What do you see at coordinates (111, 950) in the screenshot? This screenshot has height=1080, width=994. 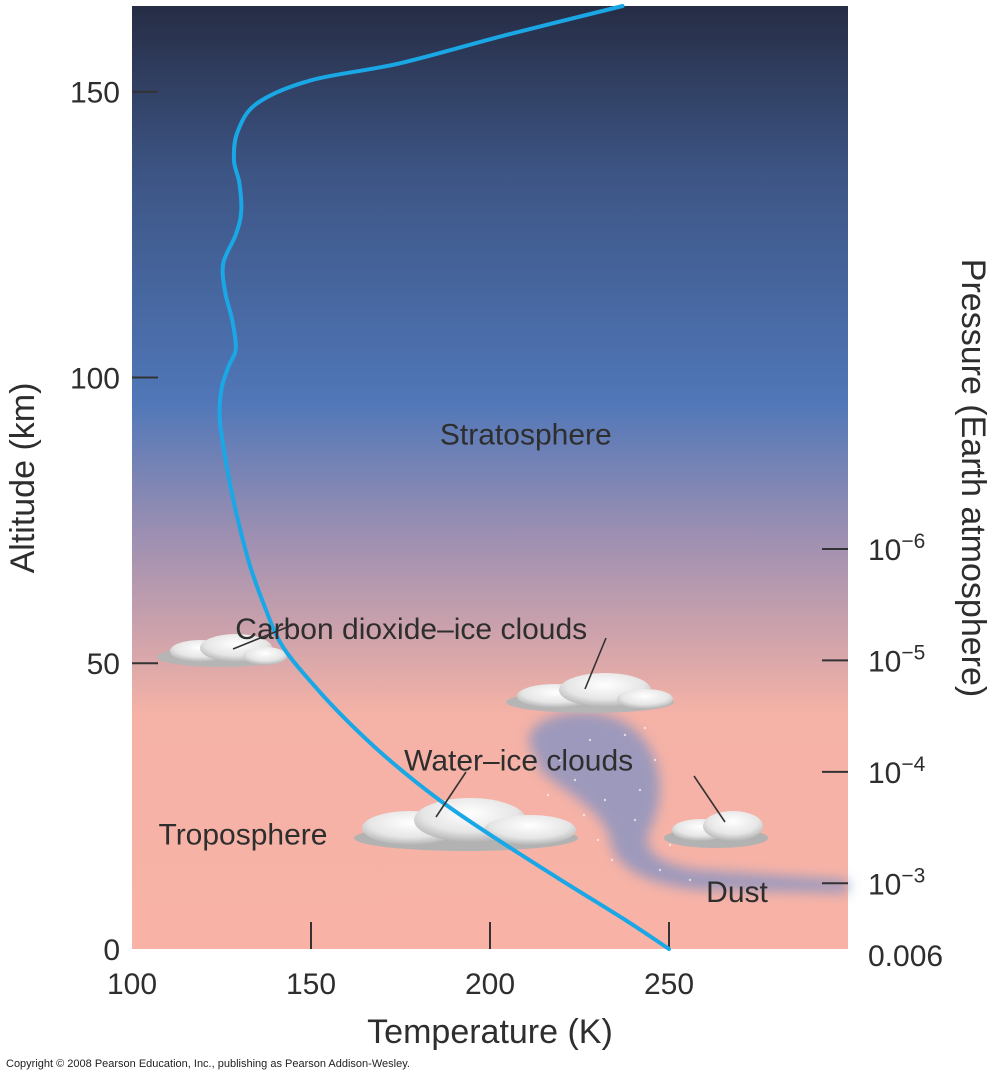 I see `y-tick-label: 0` at bounding box center [111, 950].